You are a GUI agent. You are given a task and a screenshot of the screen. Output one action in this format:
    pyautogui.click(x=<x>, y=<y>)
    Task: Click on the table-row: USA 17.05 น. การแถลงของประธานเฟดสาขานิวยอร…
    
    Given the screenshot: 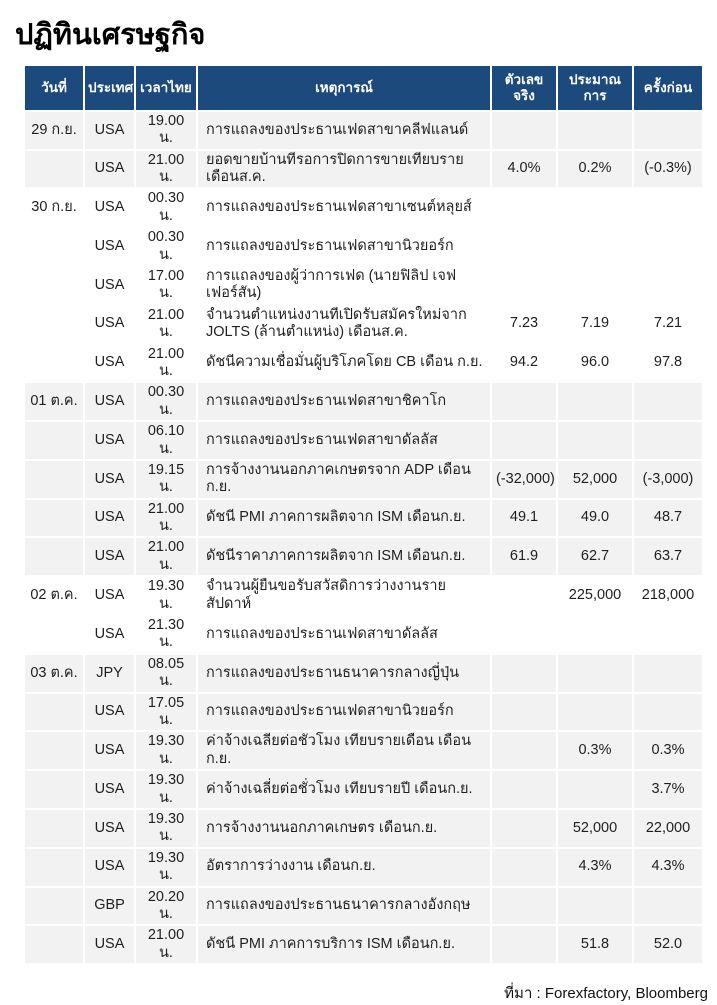 What is the action you would take?
    pyautogui.click(x=363, y=712)
    